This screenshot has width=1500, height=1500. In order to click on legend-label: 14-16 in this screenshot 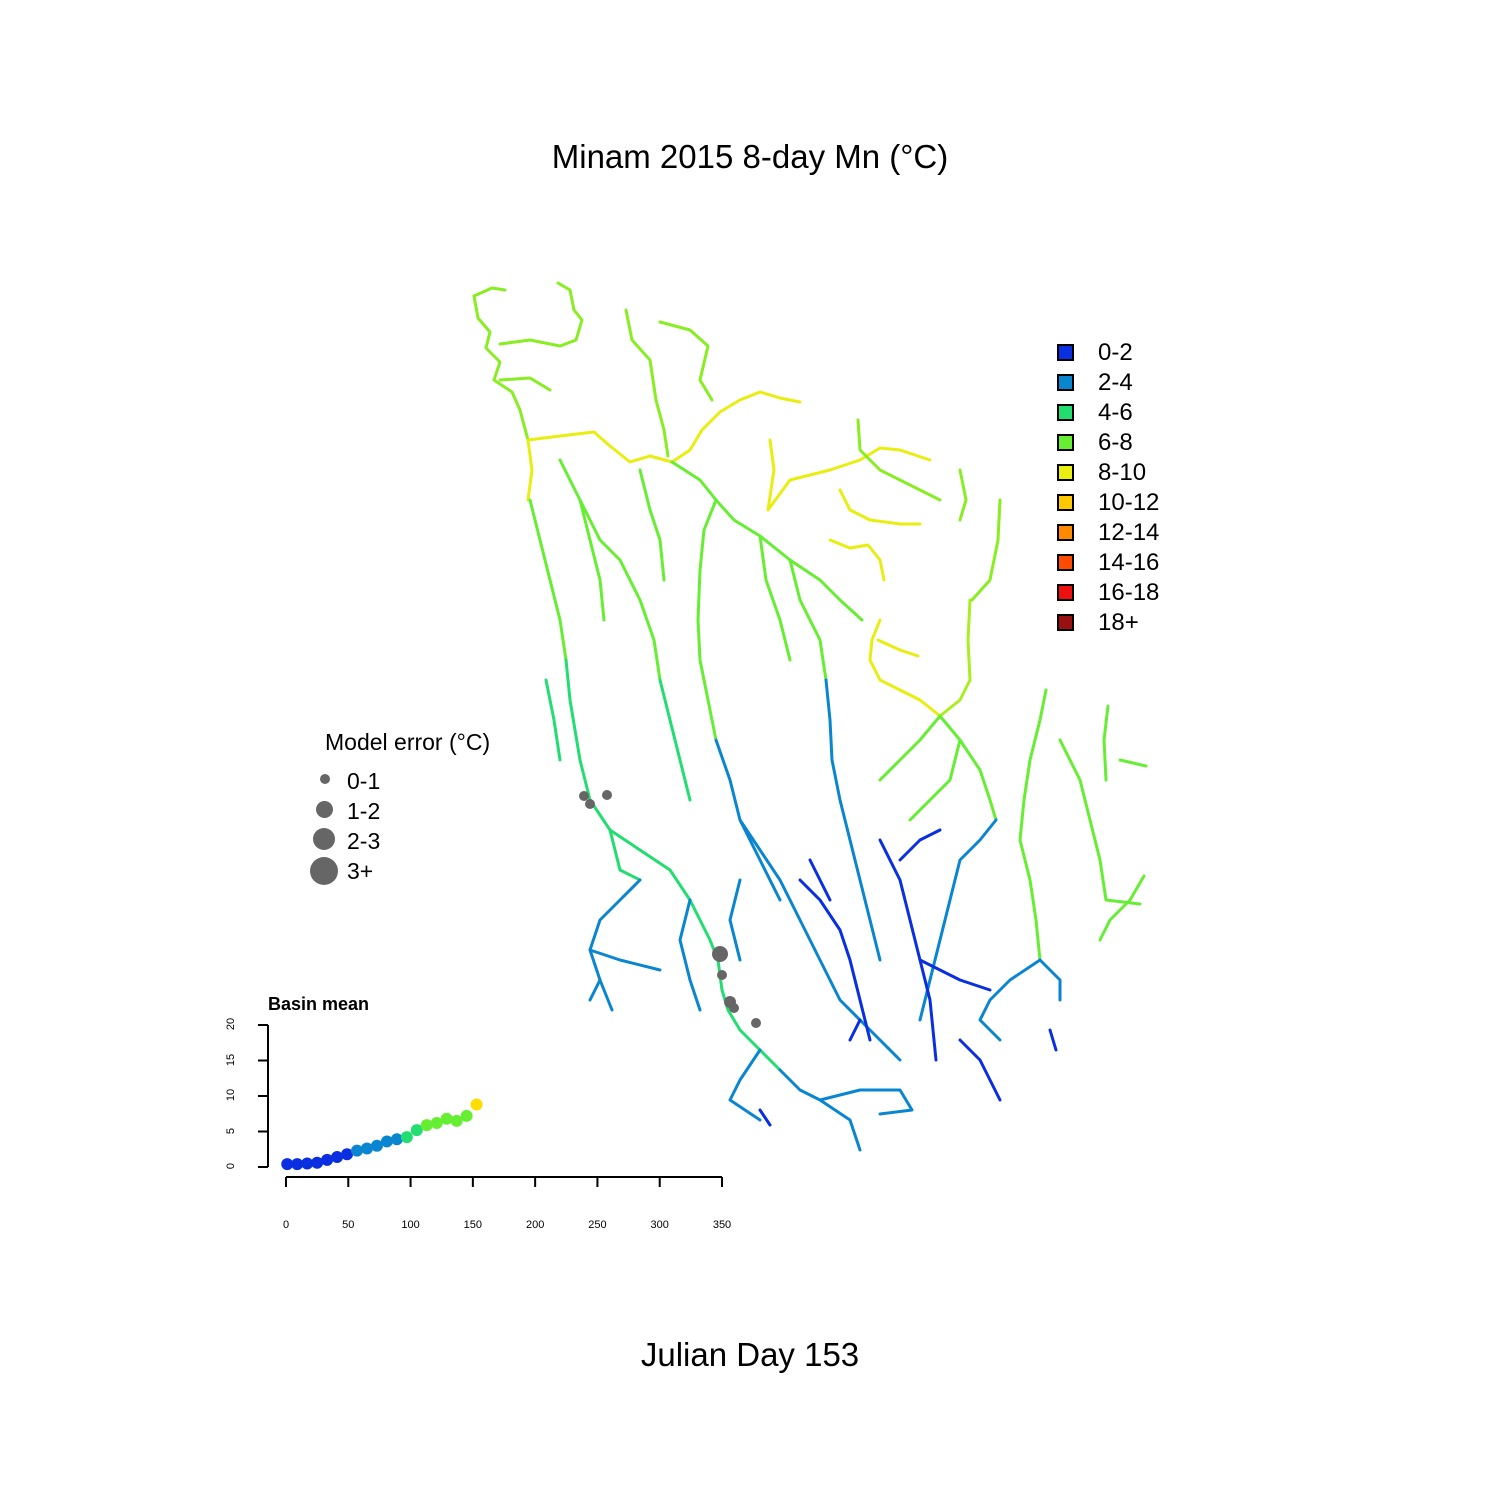, I will do `click(1129, 562)`.